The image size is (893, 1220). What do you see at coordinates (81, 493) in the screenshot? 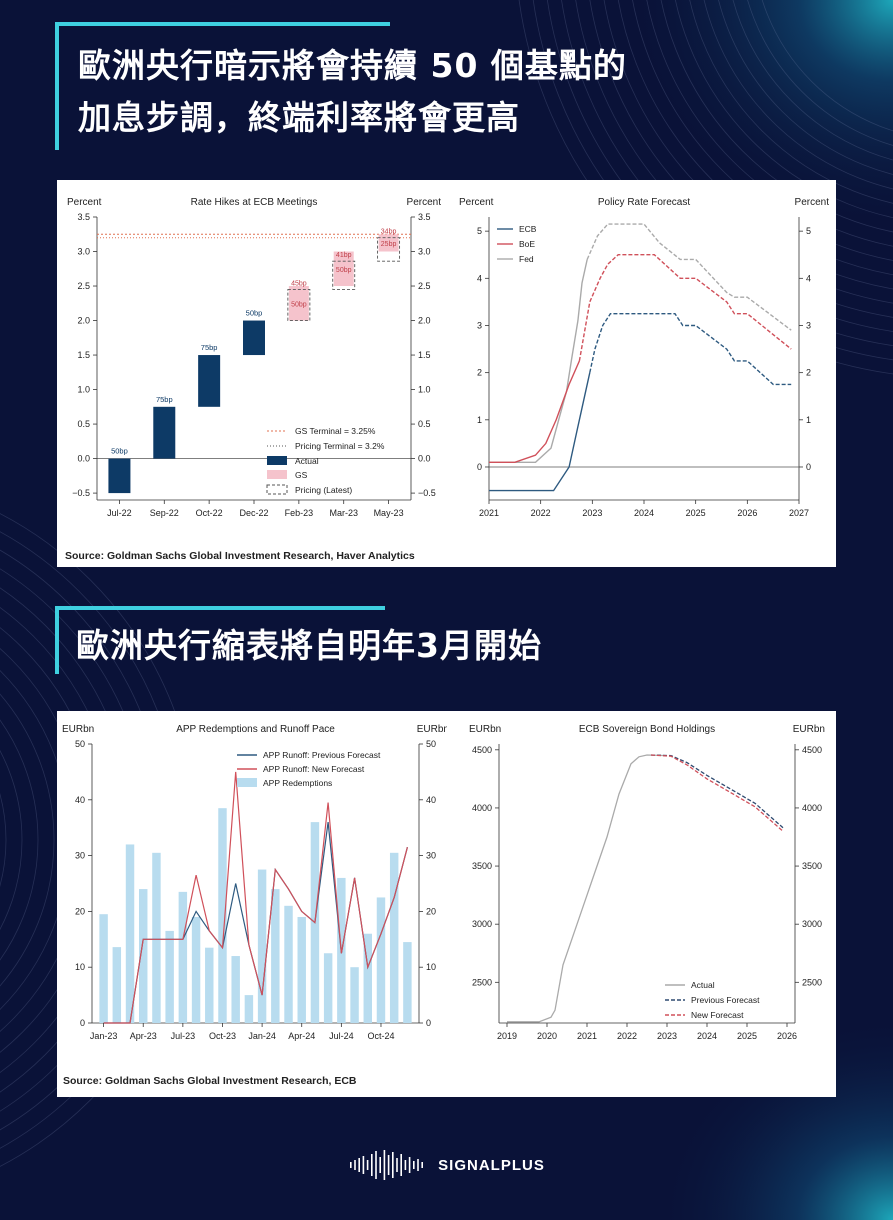
I see `y-tick-label-left: −0.5` at bounding box center [81, 493].